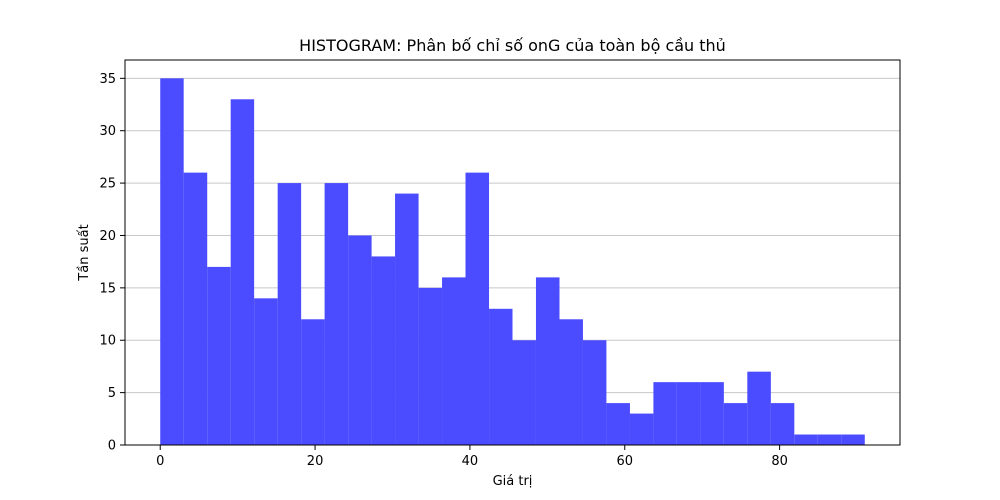  I want to click on x-tick-label: 20, so click(315, 461).